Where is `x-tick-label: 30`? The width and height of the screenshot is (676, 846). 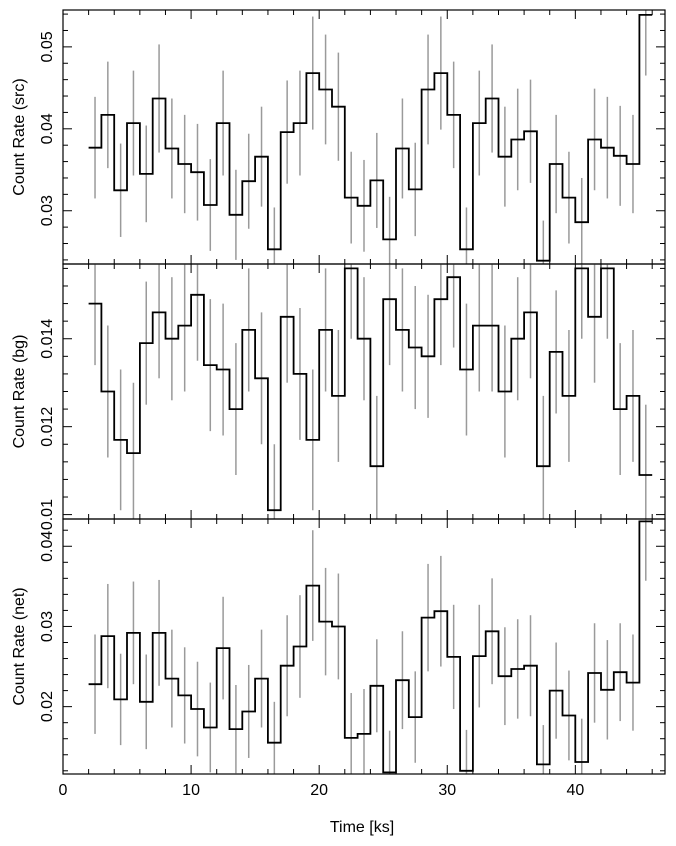
x-tick-label: 30 is located at coordinates (447, 790).